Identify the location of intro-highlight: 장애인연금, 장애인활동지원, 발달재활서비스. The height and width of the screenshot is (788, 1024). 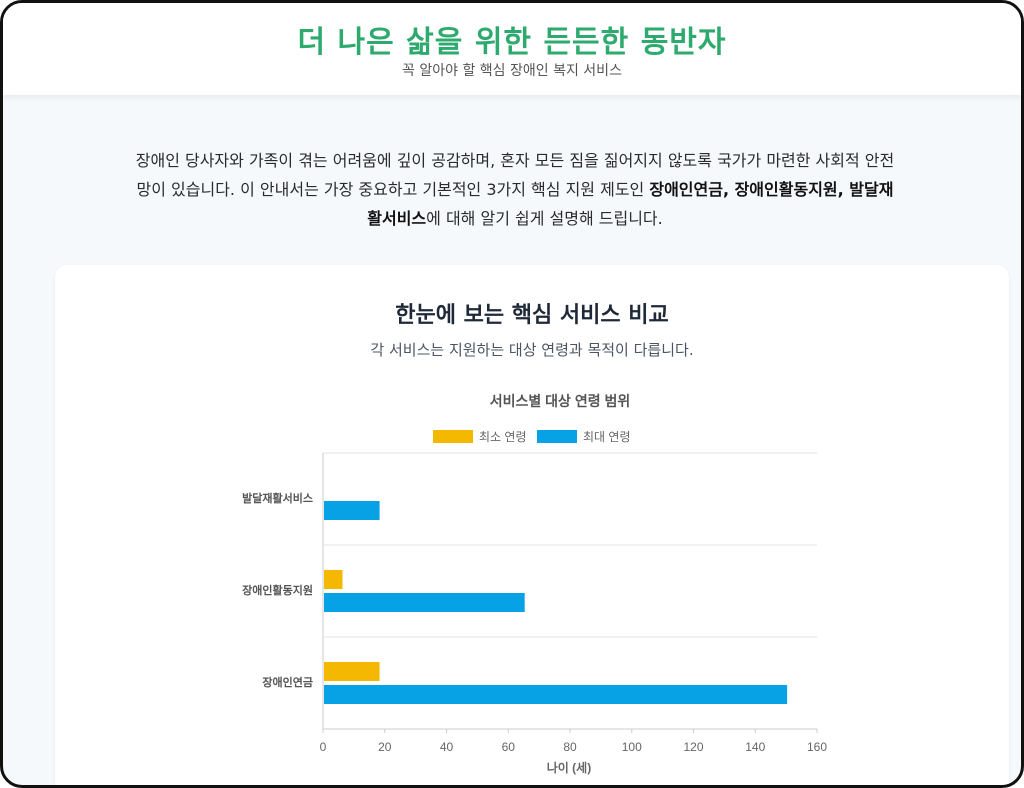
(630, 204).